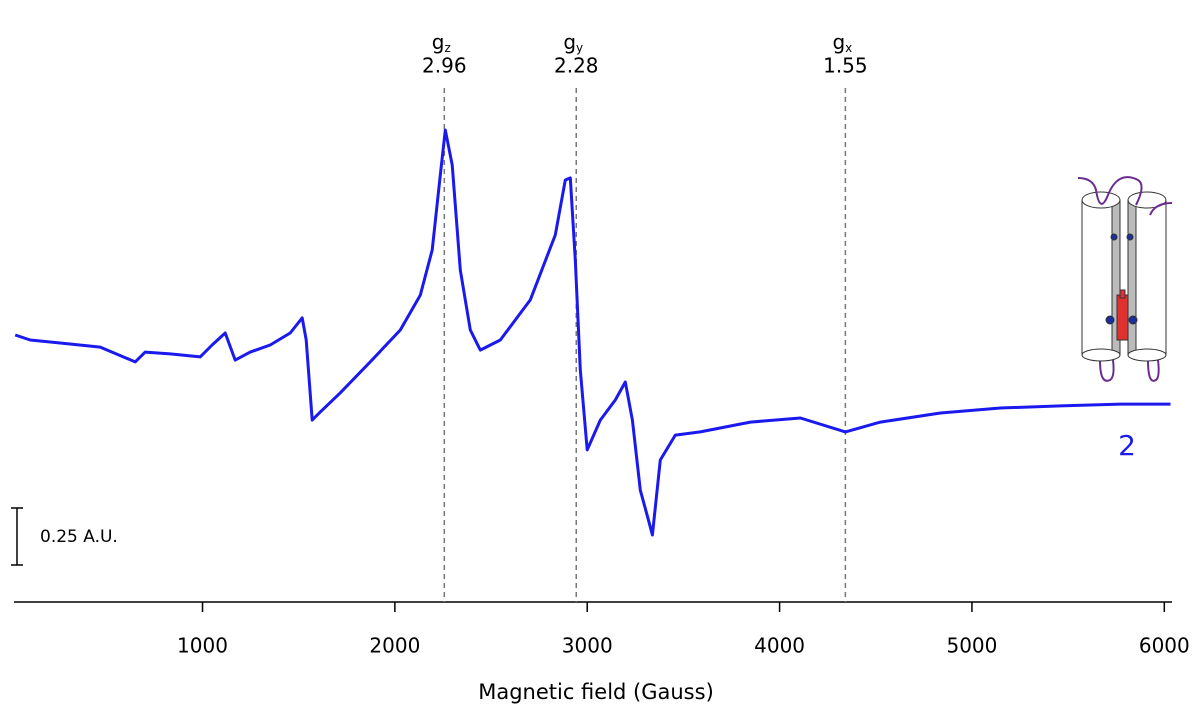  What do you see at coordinates (1127, 445) in the screenshot?
I see `series-label: 2` at bounding box center [1127, 445].